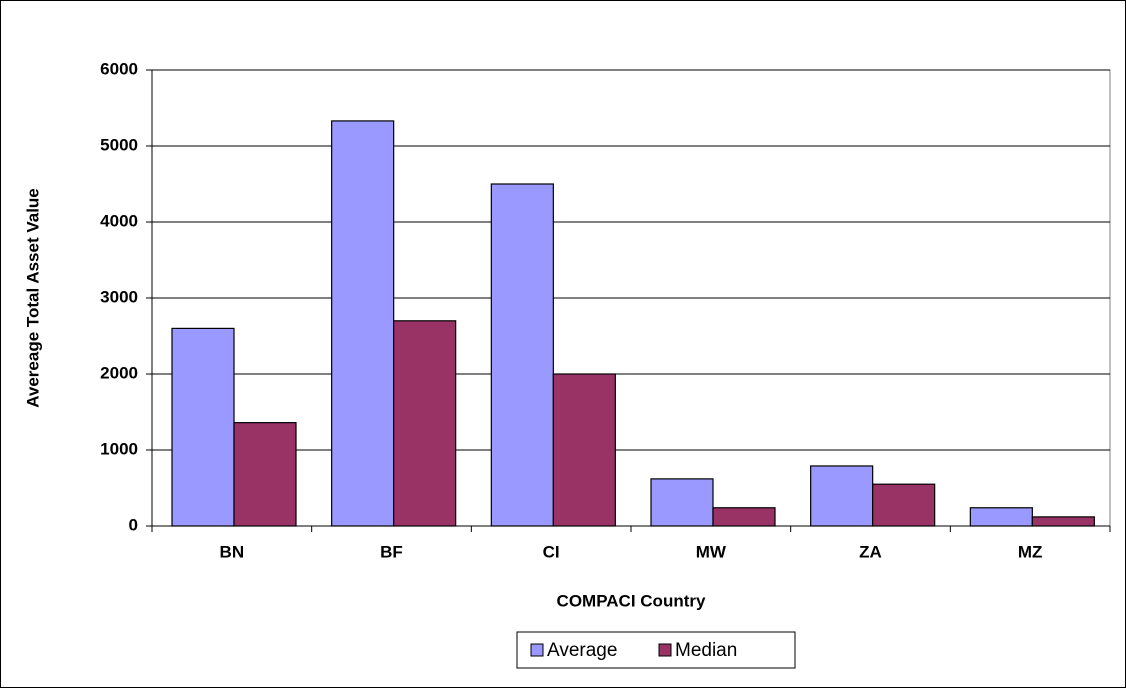  Describe the element at coordinates (119, 220) in the screenshot. I see `y-tick-label: 4000` at that location.